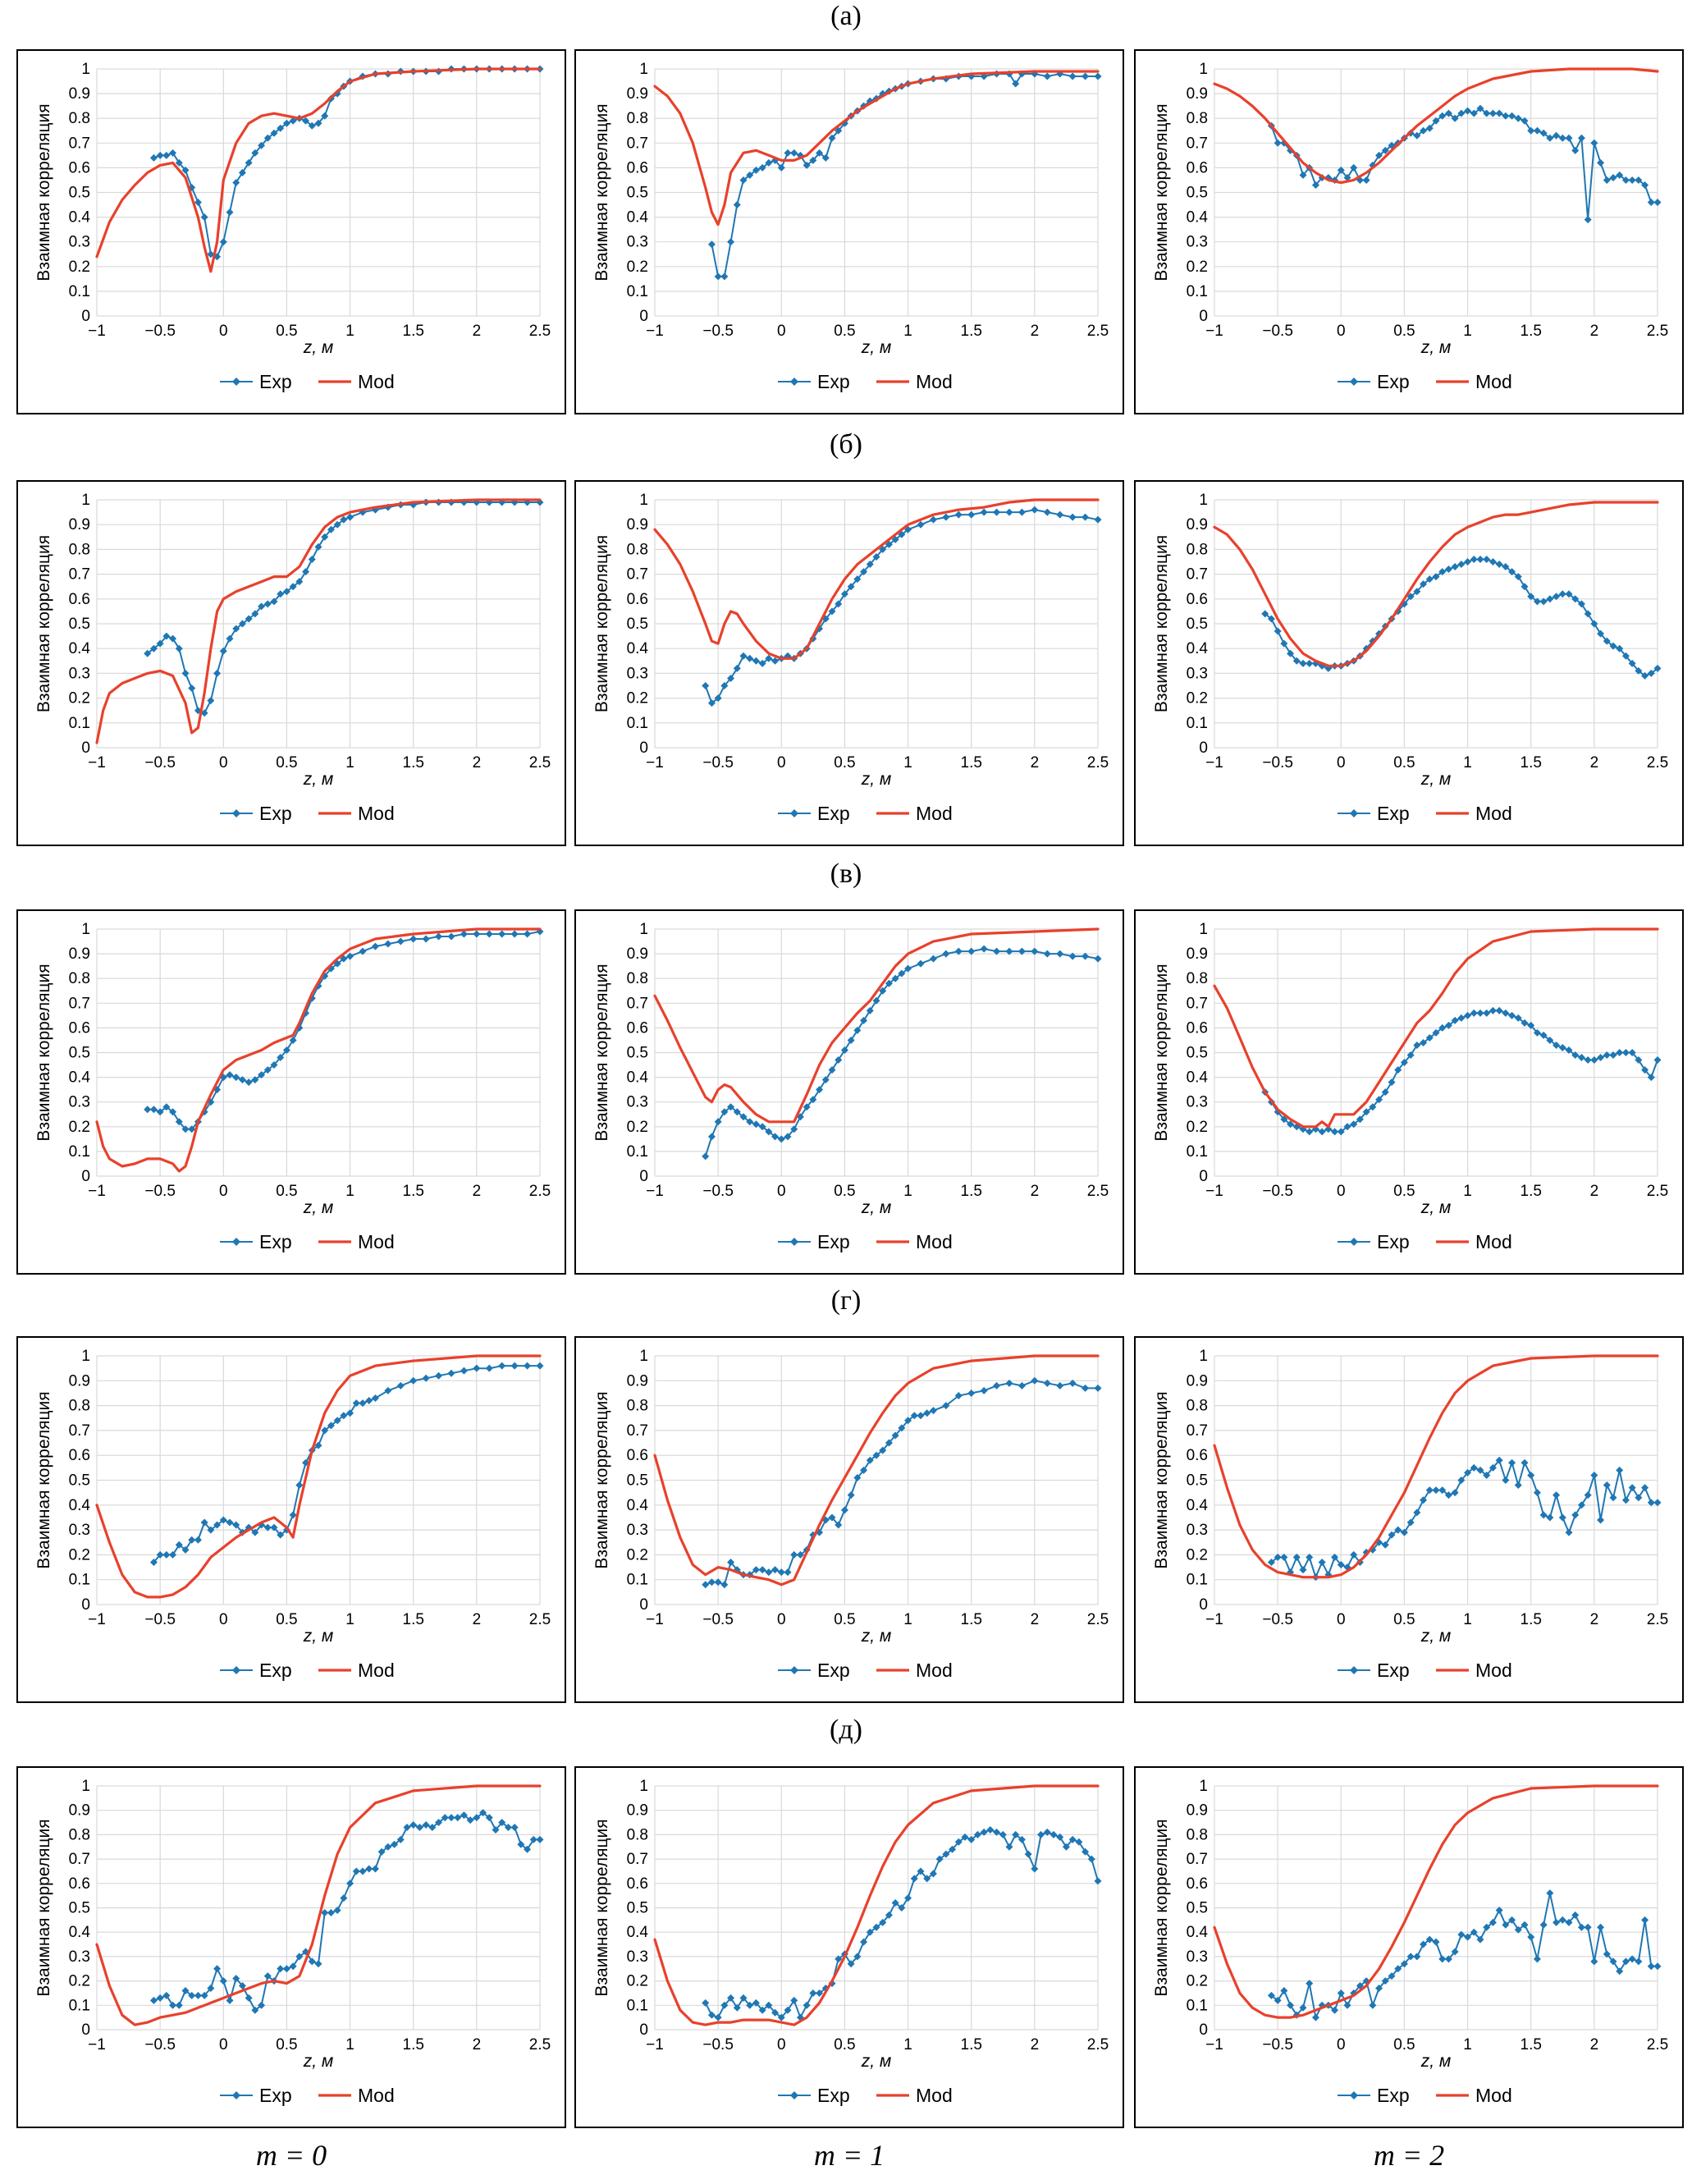 This screenshot has height=2184, width=1692. What do you see at coordinates (637, 599) in the screenshot?
I see `y-tick-label: 0.6` at bounding box center [637, 599].